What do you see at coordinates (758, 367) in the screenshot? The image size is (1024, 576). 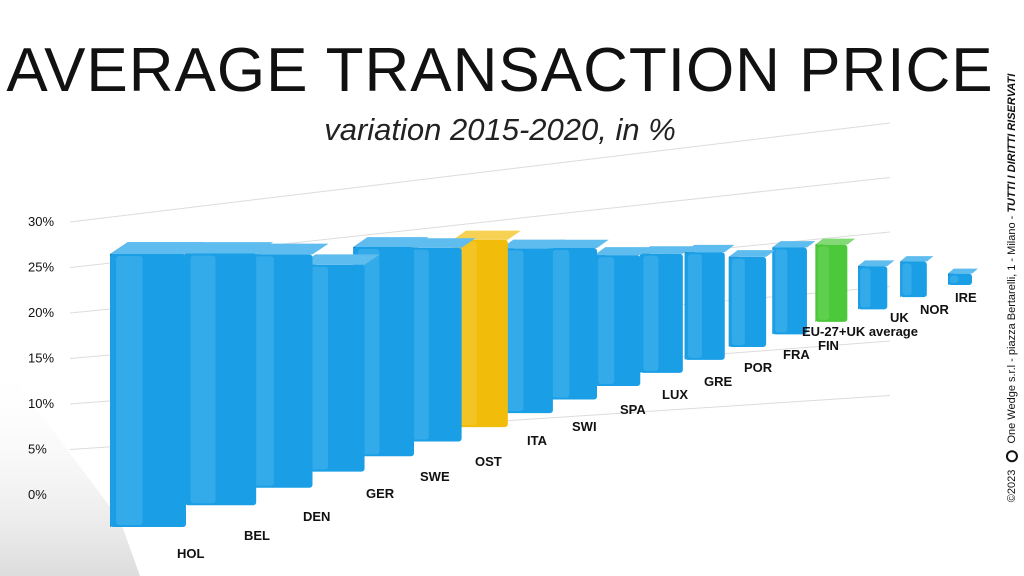 I see `x-tick-label: POR` at bounding box center [758, 367].